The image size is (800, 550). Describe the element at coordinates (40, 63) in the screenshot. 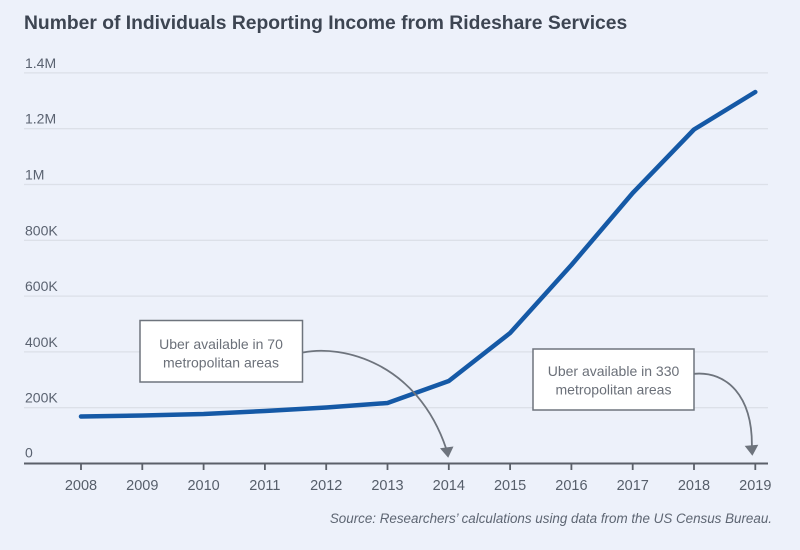

I see `svg-text: 1.4M` at that location.